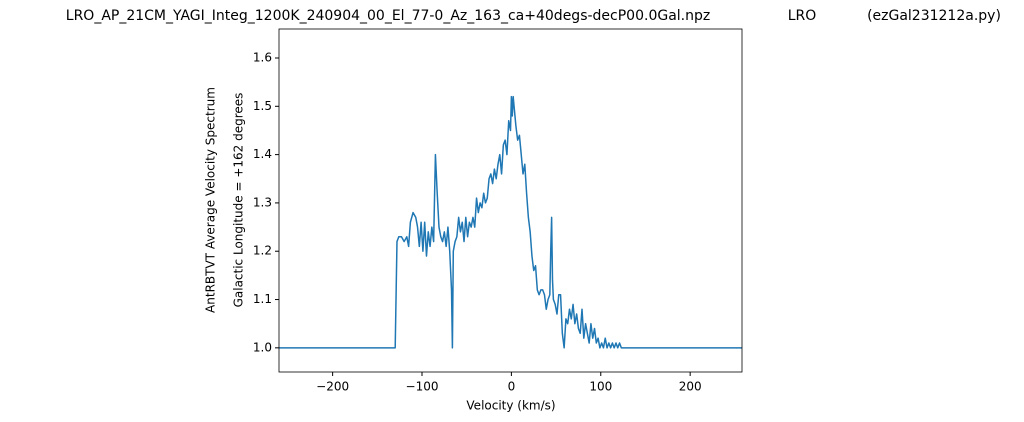 This screenshot has width=1024, height=422. Describe the element at coordinates (262, 154) in the screenshot. I see `y-tick-label: 1.4` at that location.